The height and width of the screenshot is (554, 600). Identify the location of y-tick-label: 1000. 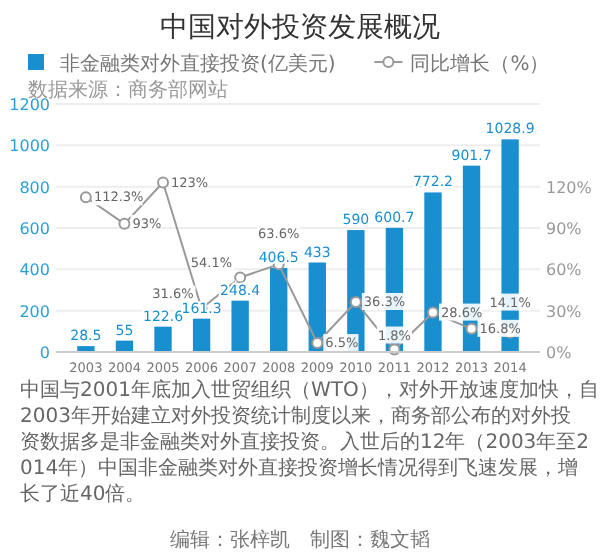
(29, 146).